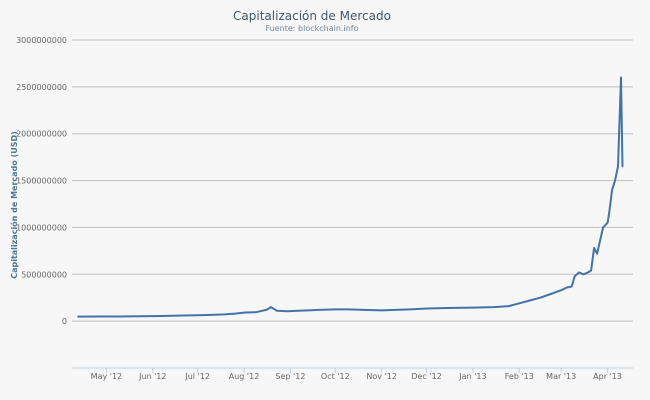 This screenshot has height=400, width=650. I want to click on x-tick-label: Nov '12, so click(381, 376).